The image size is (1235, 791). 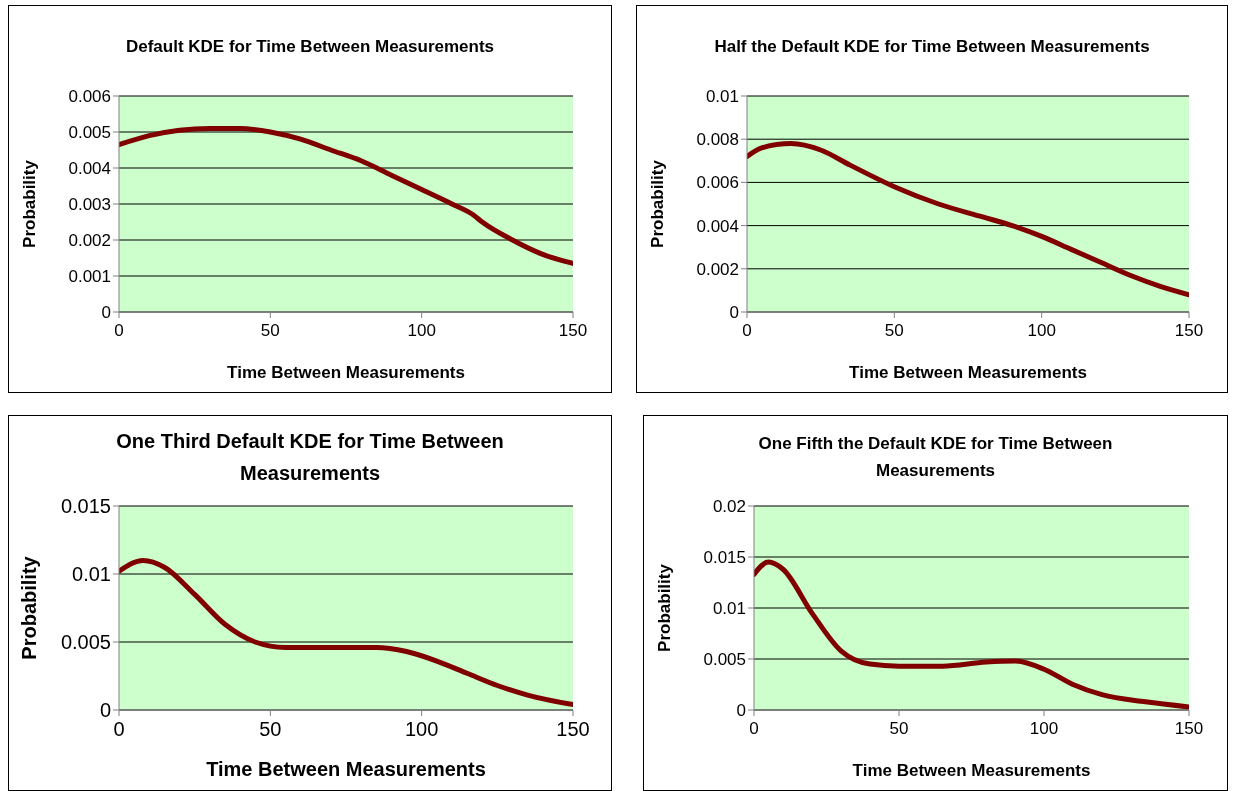 What do you see at coordinates (932, 47) in the screenshot?
I see `chart-title: Half the Default KDE for Time Between Measurements` at bounding box center [932, 47].